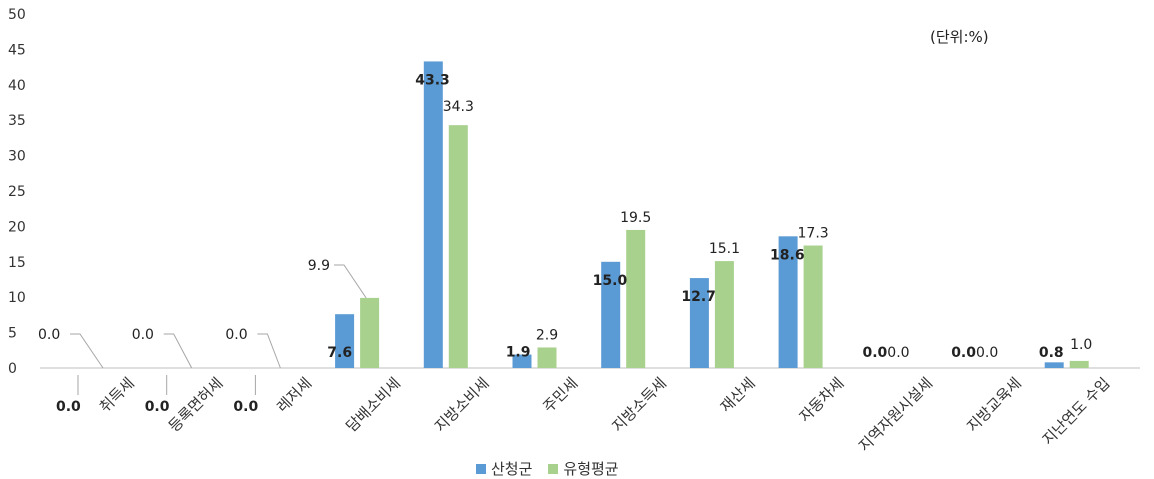 The width and height of the screenshot is (1154, 479). What do you see at coordinates (518, 353) in the screenshot?
I see `data-label-series-0-5: 1.9` at bounding box center [518, 353].